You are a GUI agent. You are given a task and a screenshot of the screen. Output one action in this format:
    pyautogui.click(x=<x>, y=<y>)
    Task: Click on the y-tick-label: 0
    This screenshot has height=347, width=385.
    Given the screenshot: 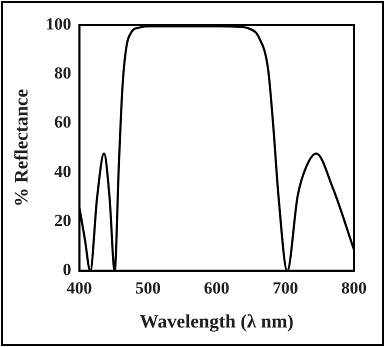 What is the action you would take?
    pyautogui.click(x=67, y=270)
    